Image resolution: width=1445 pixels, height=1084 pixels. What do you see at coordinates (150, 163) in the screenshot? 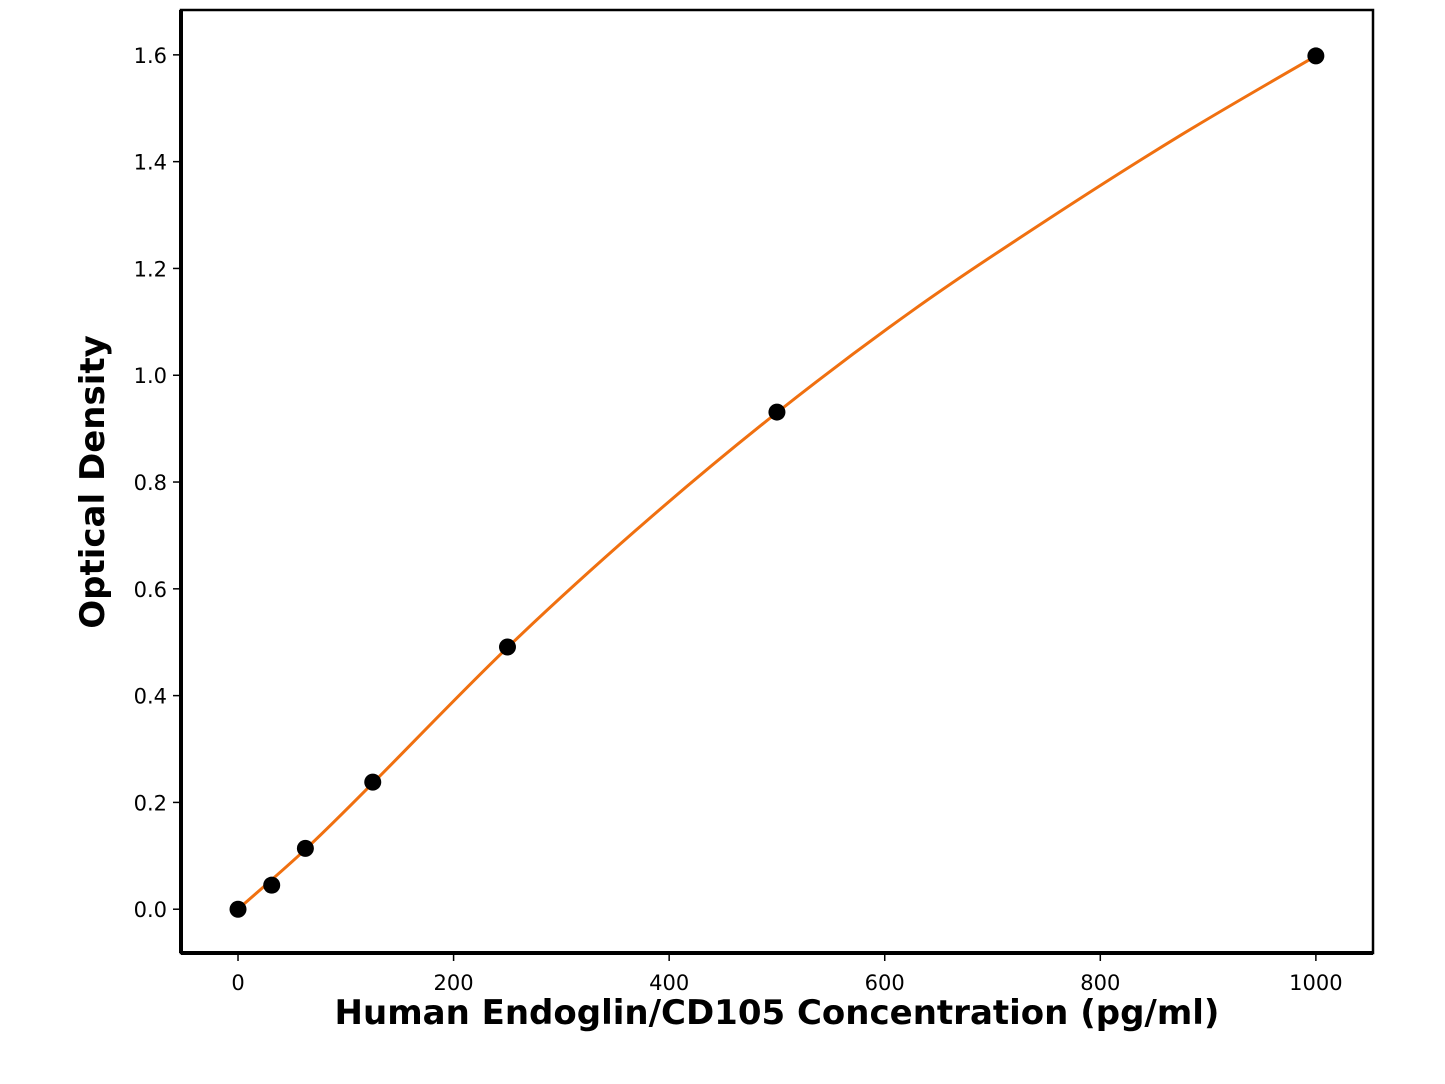
I see `y-tick-label: 1.4` at bounding box center [150, 163].